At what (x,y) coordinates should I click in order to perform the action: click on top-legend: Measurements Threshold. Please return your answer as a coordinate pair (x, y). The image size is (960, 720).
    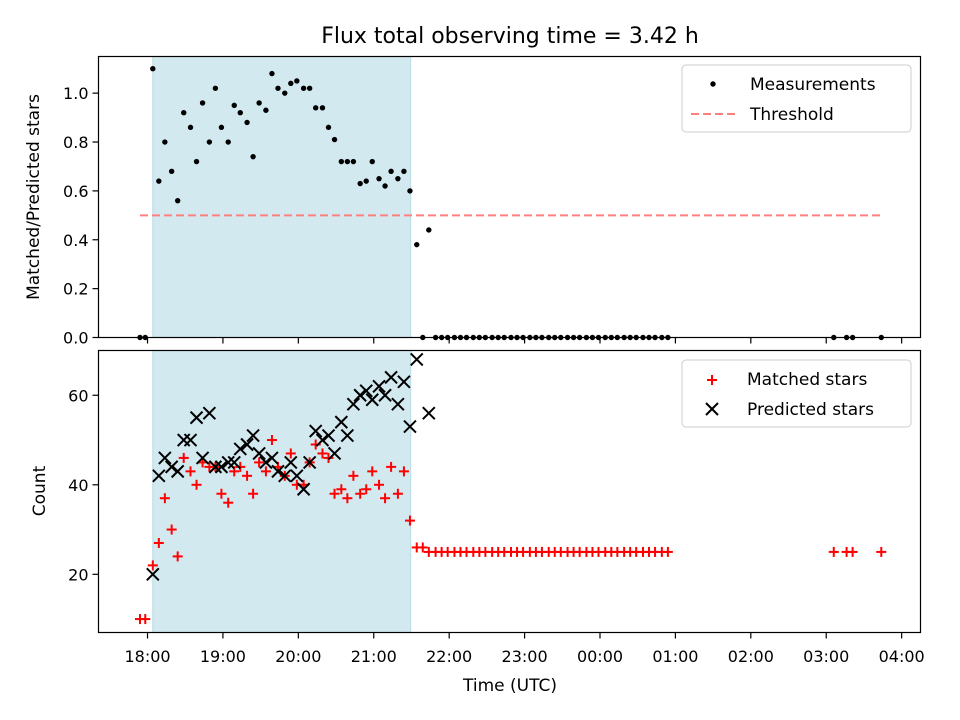
    Looking at the image, I should click on (796, 98).